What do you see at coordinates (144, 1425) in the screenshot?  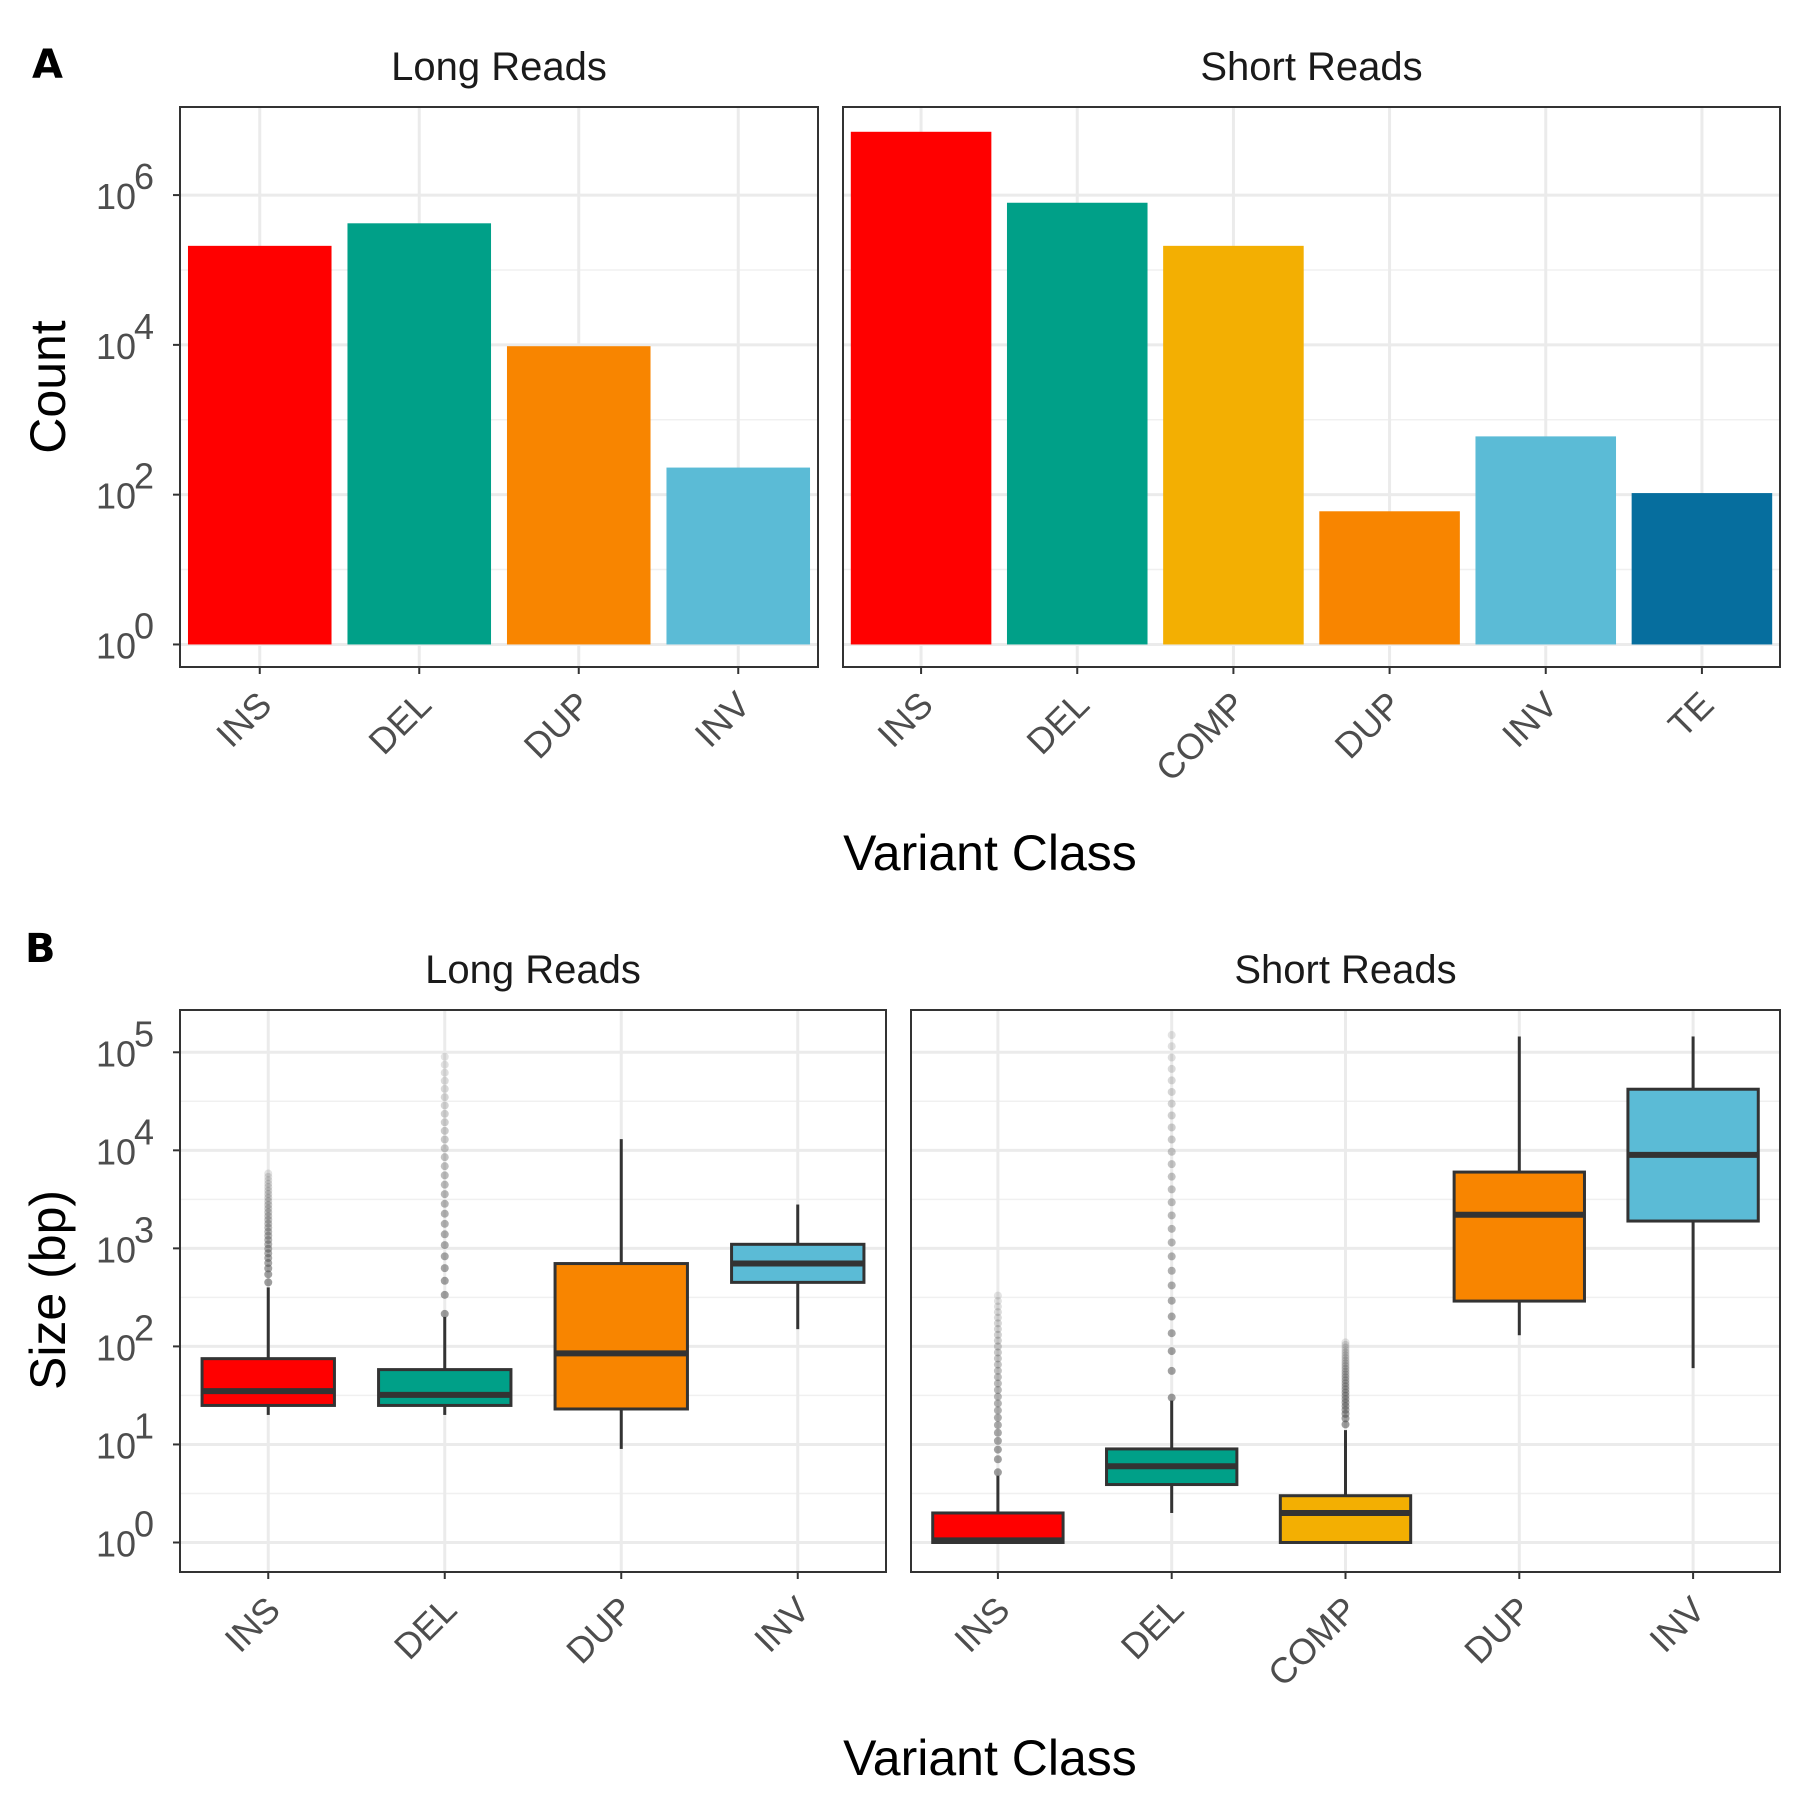 I see `y-tick-exponent: 1` at bounding box center [144, 1425].